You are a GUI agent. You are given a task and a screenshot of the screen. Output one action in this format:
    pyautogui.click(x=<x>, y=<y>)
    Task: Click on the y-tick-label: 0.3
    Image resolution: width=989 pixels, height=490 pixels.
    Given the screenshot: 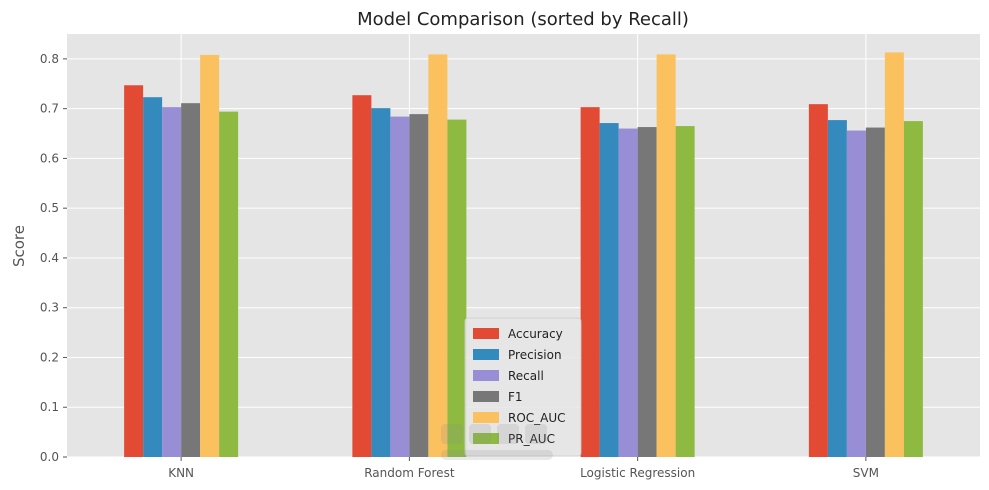 What is the action you would take?
    pyautogui.click(x=49, y=308)
    